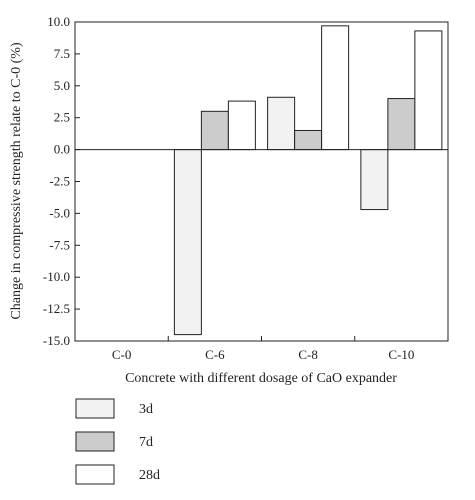  Describe the element at coordinates (62, 53) in the screenshot. I see `y-tick-label: 7.5` at that location.